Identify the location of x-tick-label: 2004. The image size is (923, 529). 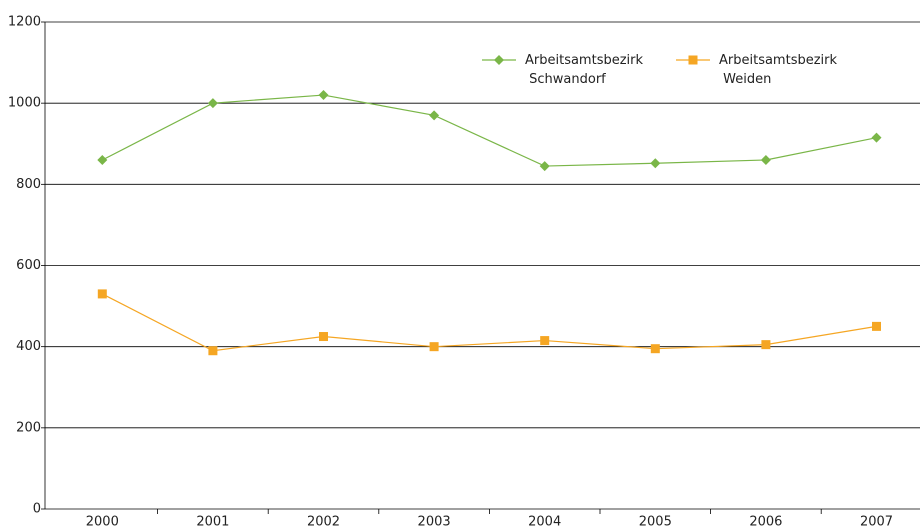
(544, 522).